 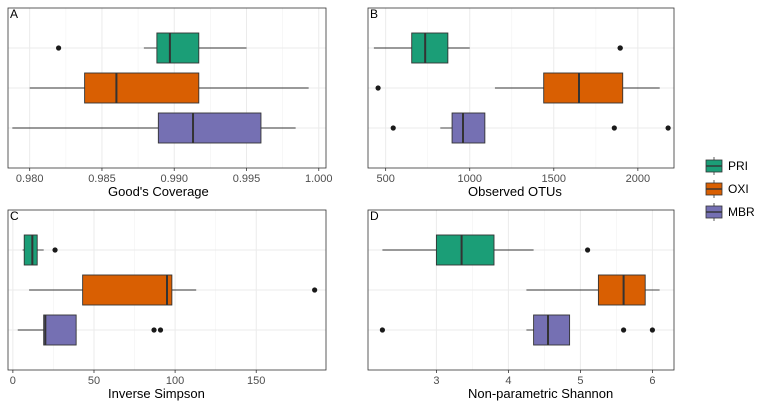 What do you see at coordinates (30, 179) in the screenshot?
I see `x-tick-label: 0.980` at bounding box center [30, 179].